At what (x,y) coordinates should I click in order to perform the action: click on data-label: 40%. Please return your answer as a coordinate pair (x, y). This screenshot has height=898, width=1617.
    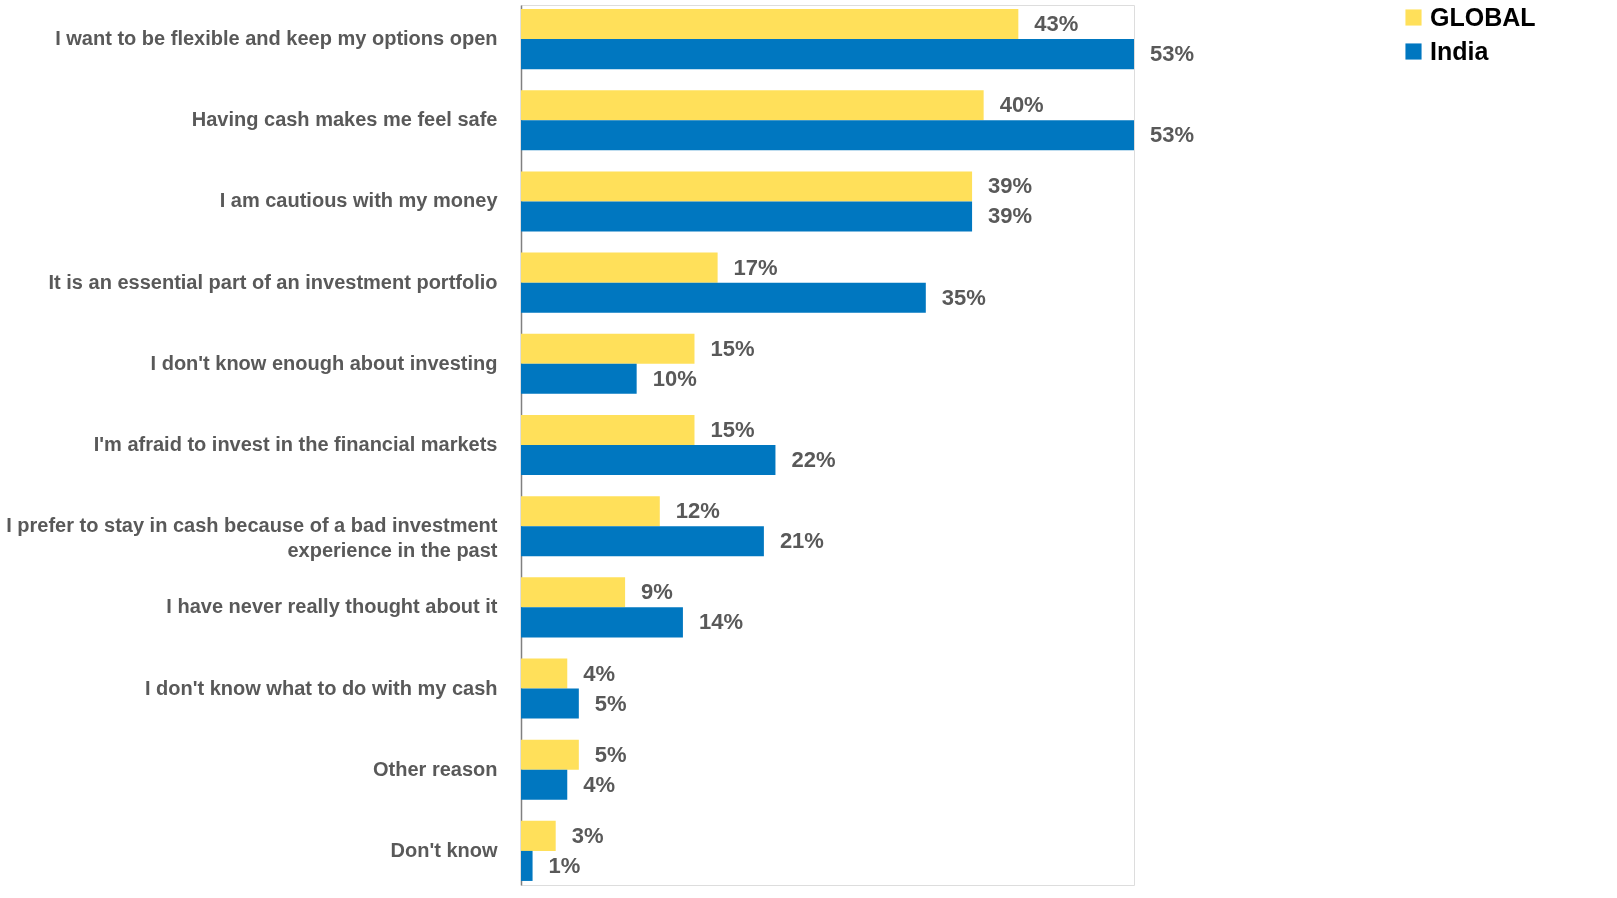
    Looking at the image, I should click on (1021, 105).